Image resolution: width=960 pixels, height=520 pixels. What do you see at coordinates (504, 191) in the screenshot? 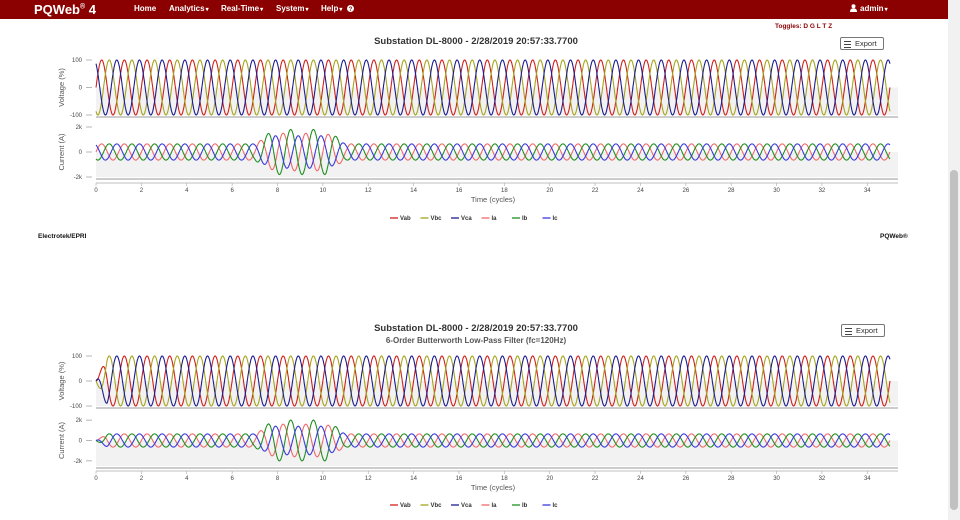
I see `x-tick-label: 18` at bounding box center [504, 191].